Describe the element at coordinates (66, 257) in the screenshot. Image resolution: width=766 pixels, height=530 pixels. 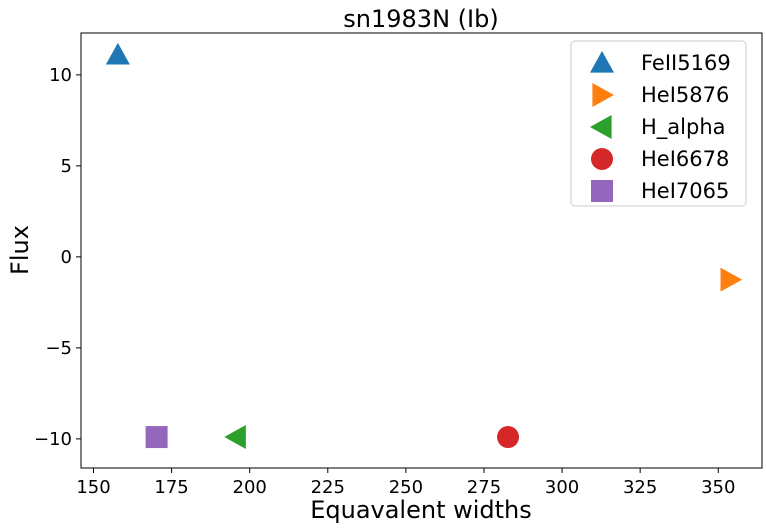
I see `y-tick-label: 0` at that location.